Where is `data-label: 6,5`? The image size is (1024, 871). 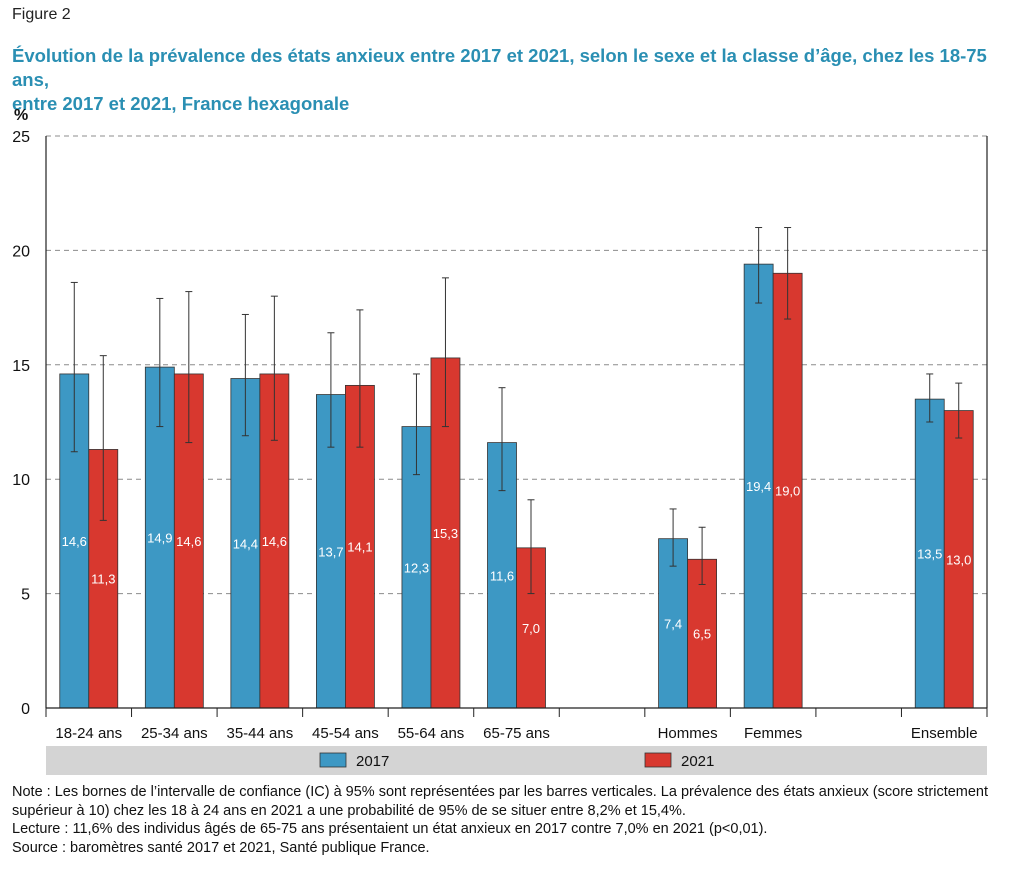
data-label: 6,5 is located at coordinates (702, 634).